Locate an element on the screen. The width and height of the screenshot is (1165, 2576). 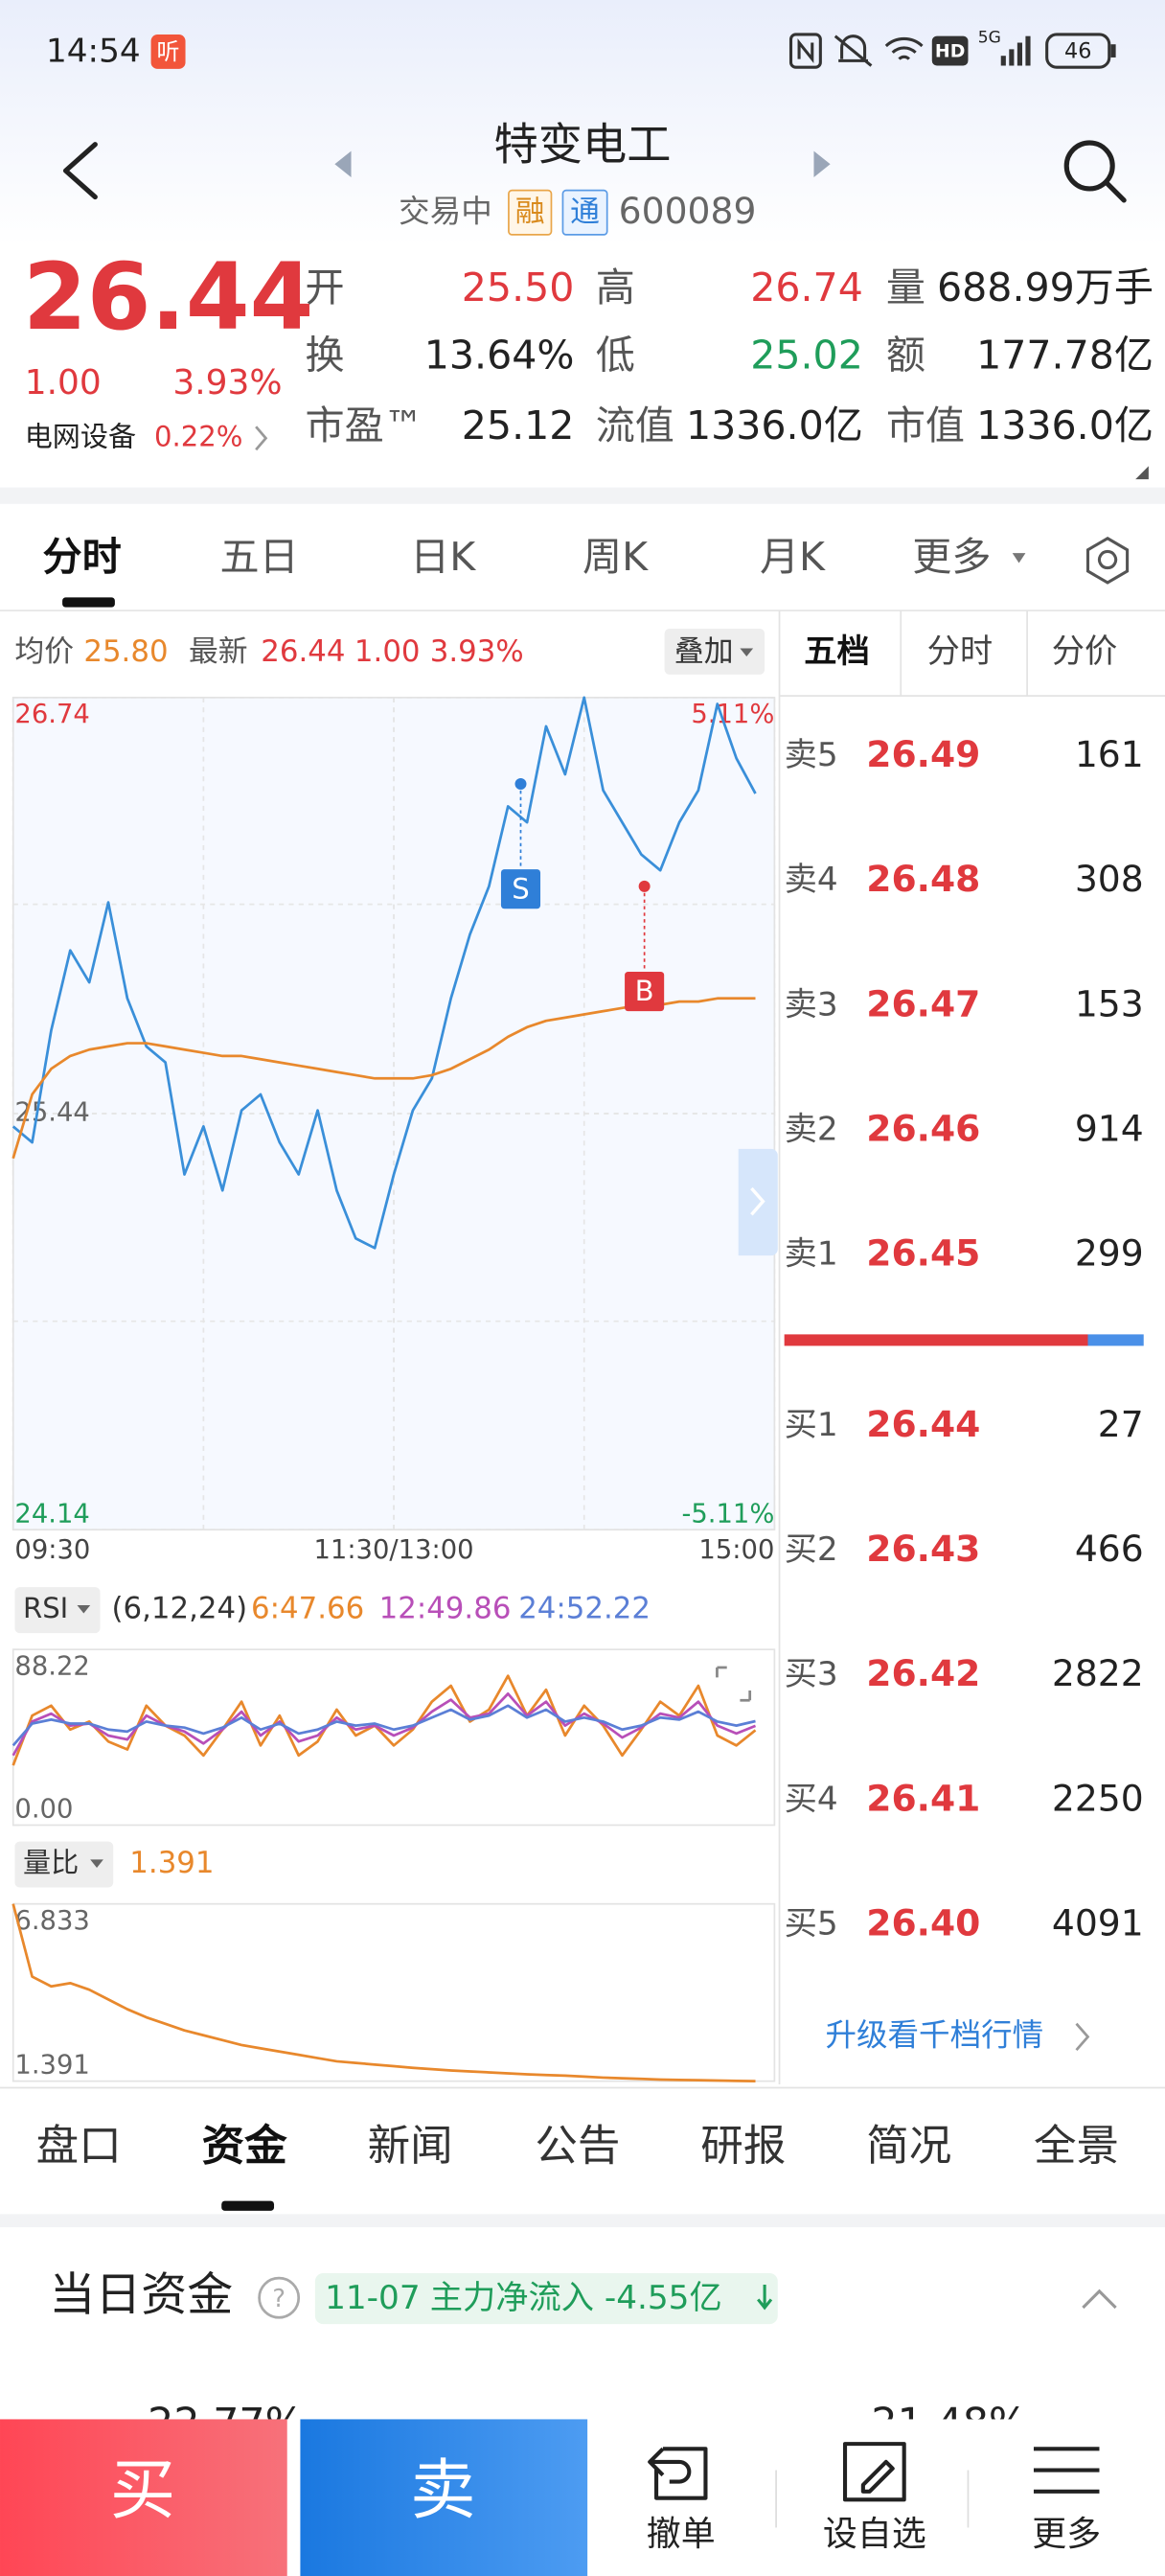
book-price: 26.47 is located at coordinates (923, 1003).